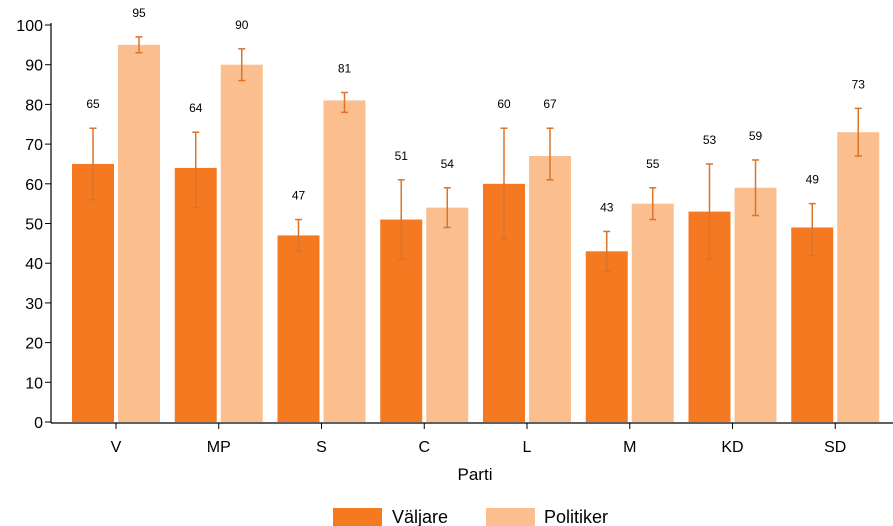 Image resolution: width=893 pixels, height=526 pixels. What do you see at coordinates (34, 304) in the screenshot?
I see `y-tick-label-30: 30` at bounding box center [34, 304].